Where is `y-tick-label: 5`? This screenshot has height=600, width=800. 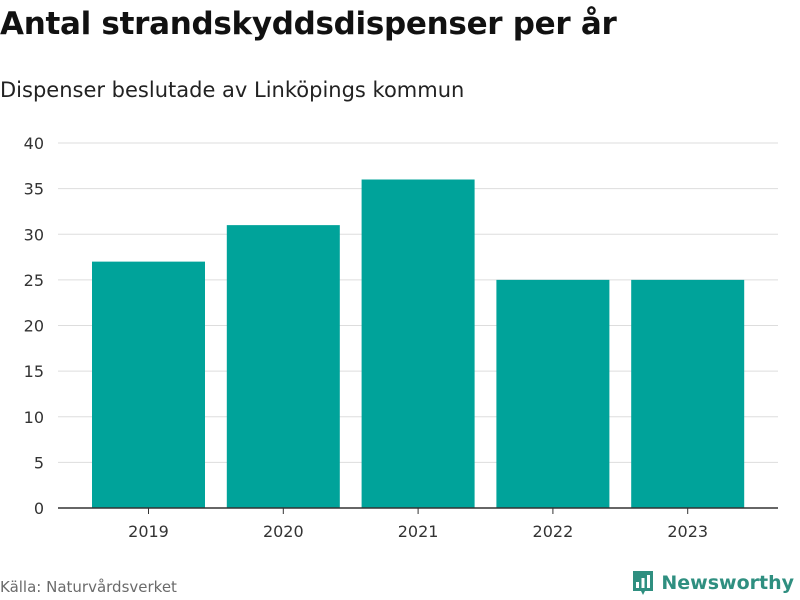 y-tick-label: 5 is located at coordinates (39, 462).